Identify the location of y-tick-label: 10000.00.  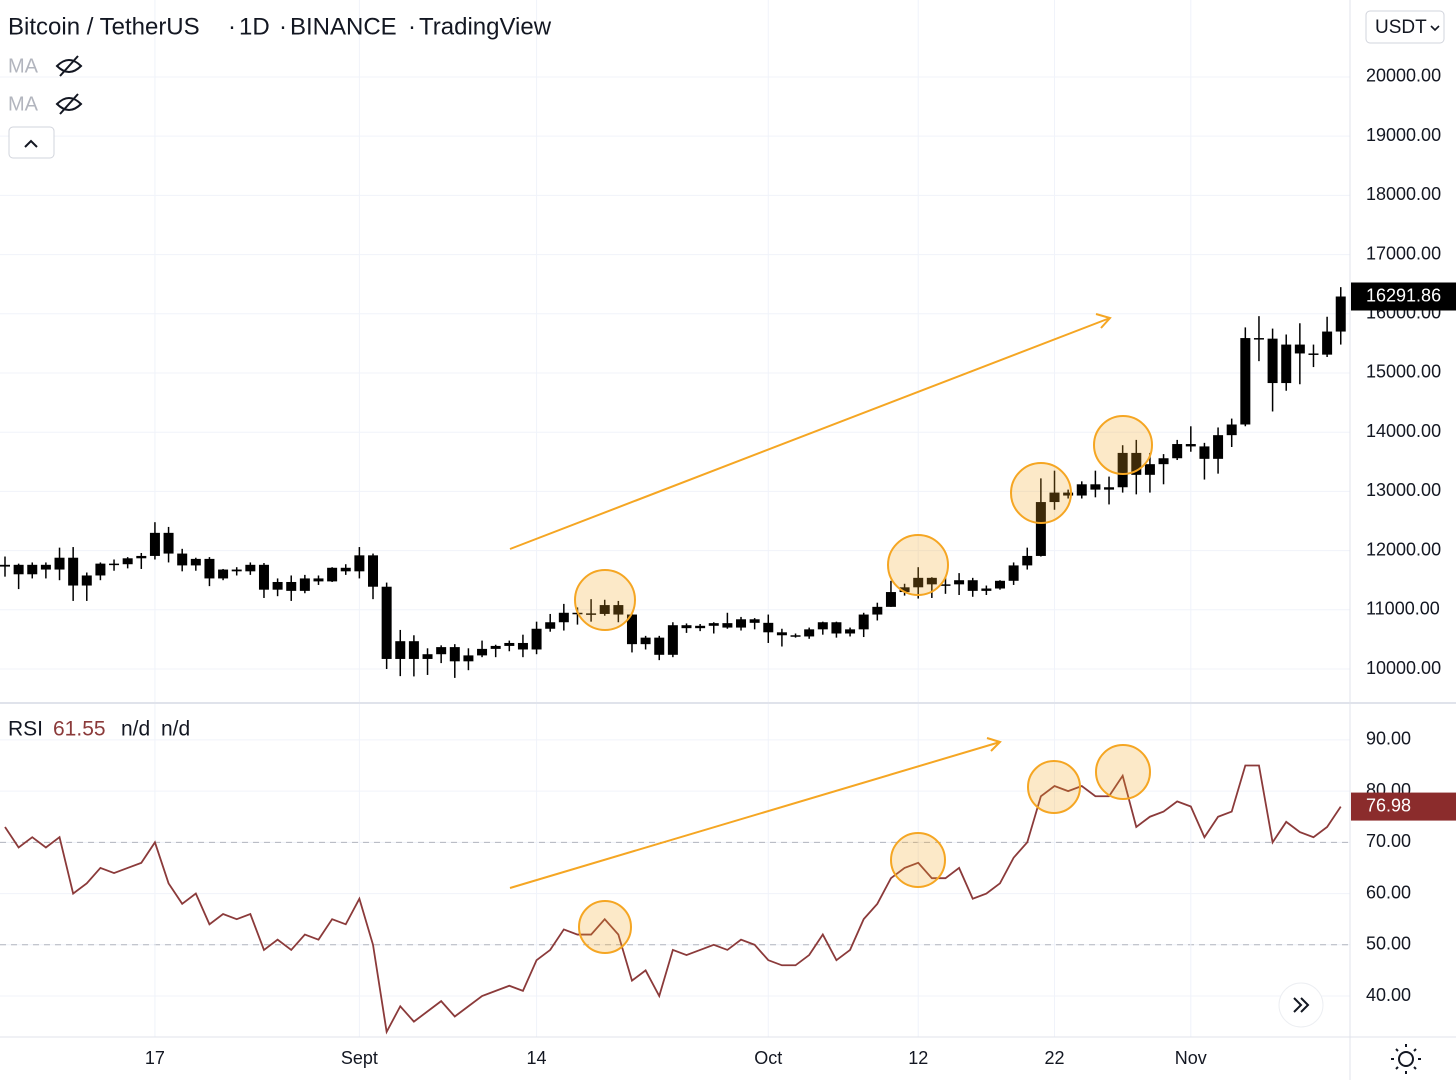
(1403, 668).